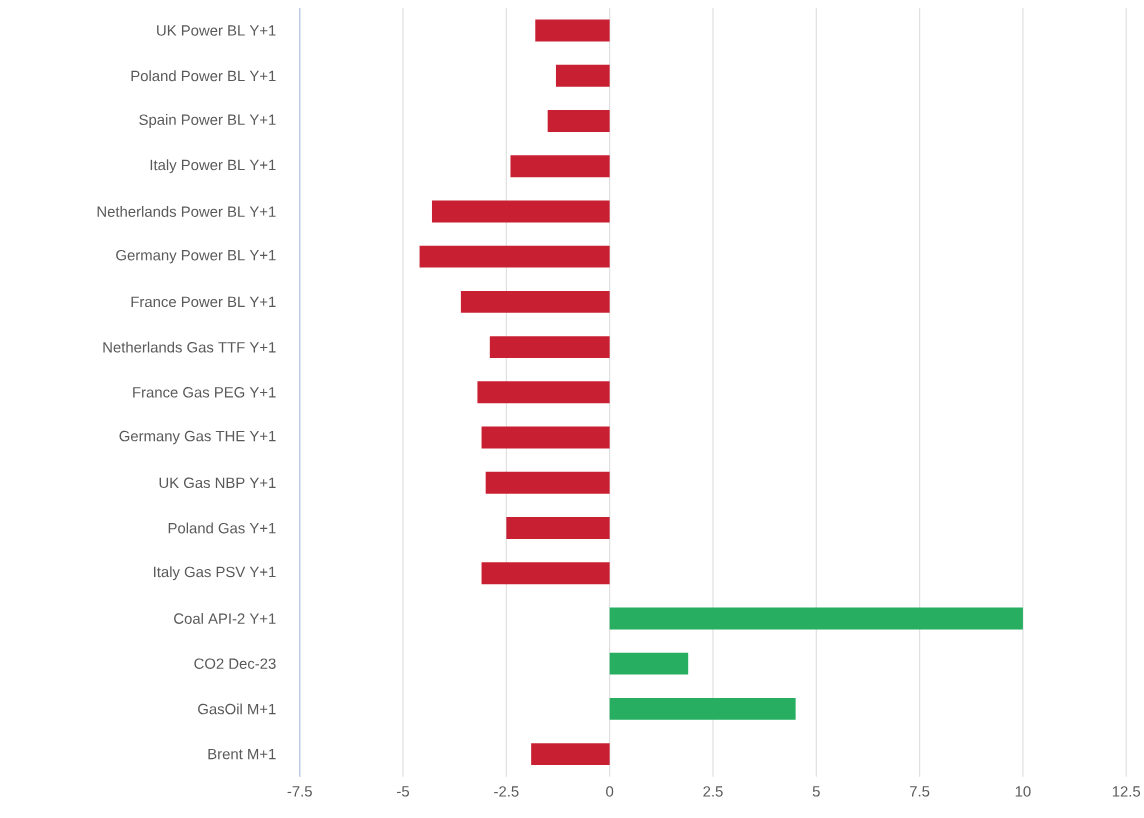  I want to click on y-tick-label: Netherlands Gas TTF Y+1, so click(189, 347).